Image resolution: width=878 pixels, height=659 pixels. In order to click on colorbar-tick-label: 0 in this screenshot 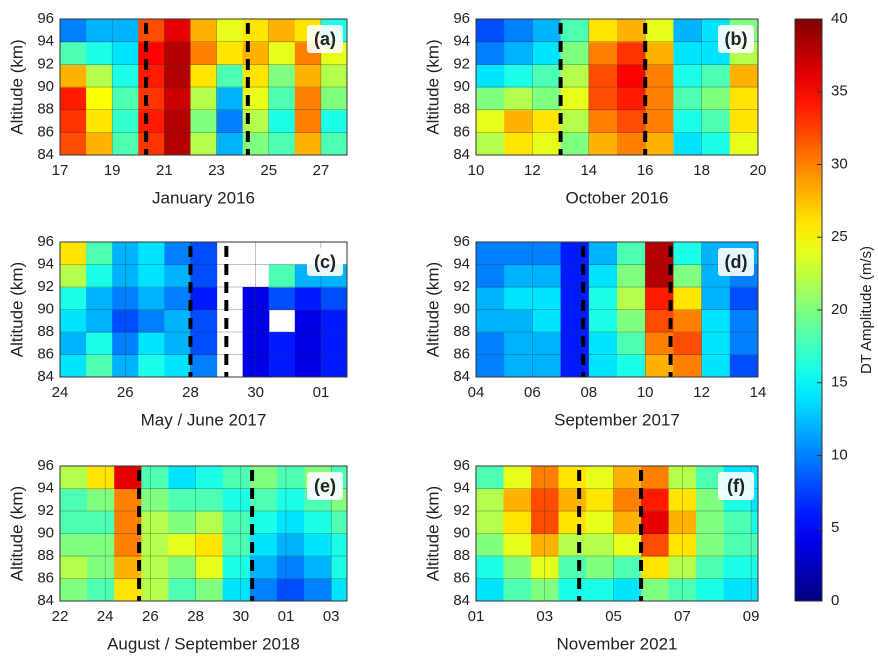, I will do `click(835, 600)`.